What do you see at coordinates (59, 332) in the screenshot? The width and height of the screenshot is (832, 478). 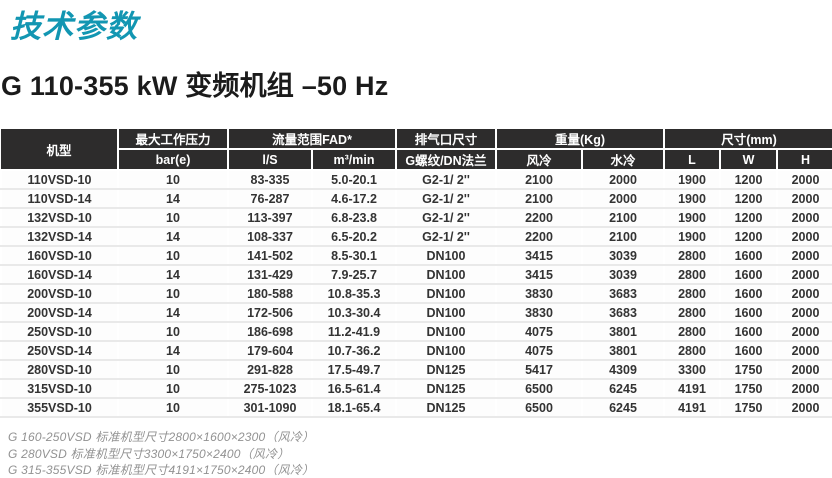 I see `cell-model: 250VSD-10` at bounding box center [59, 332].